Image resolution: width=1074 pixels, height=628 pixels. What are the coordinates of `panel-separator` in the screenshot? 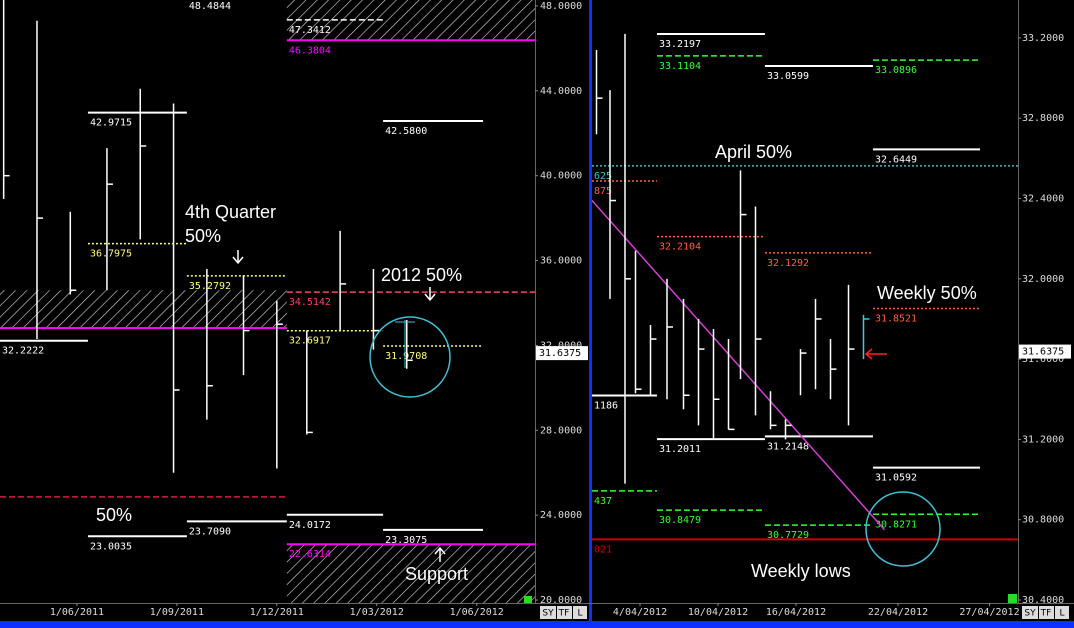 It's located at (590, 311).